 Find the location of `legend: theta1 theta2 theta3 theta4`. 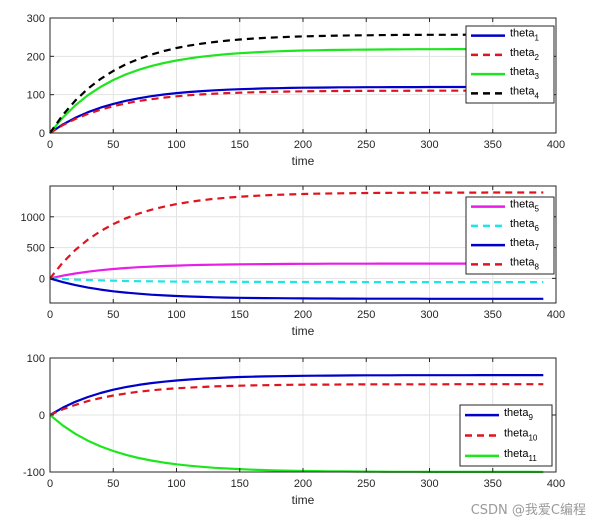

legend: theta1 theta2 theta3 theta4 is located at coordinates (510, 64).